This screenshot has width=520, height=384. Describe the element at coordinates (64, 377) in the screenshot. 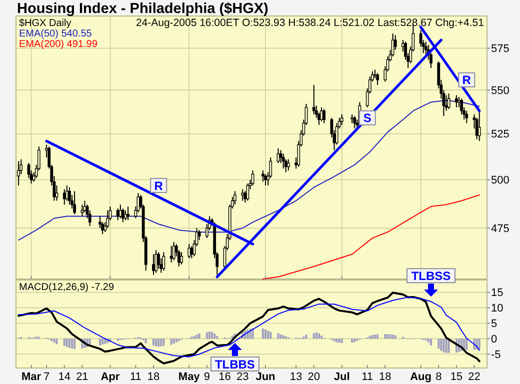

I see `x-tick-label: 14` at that location.